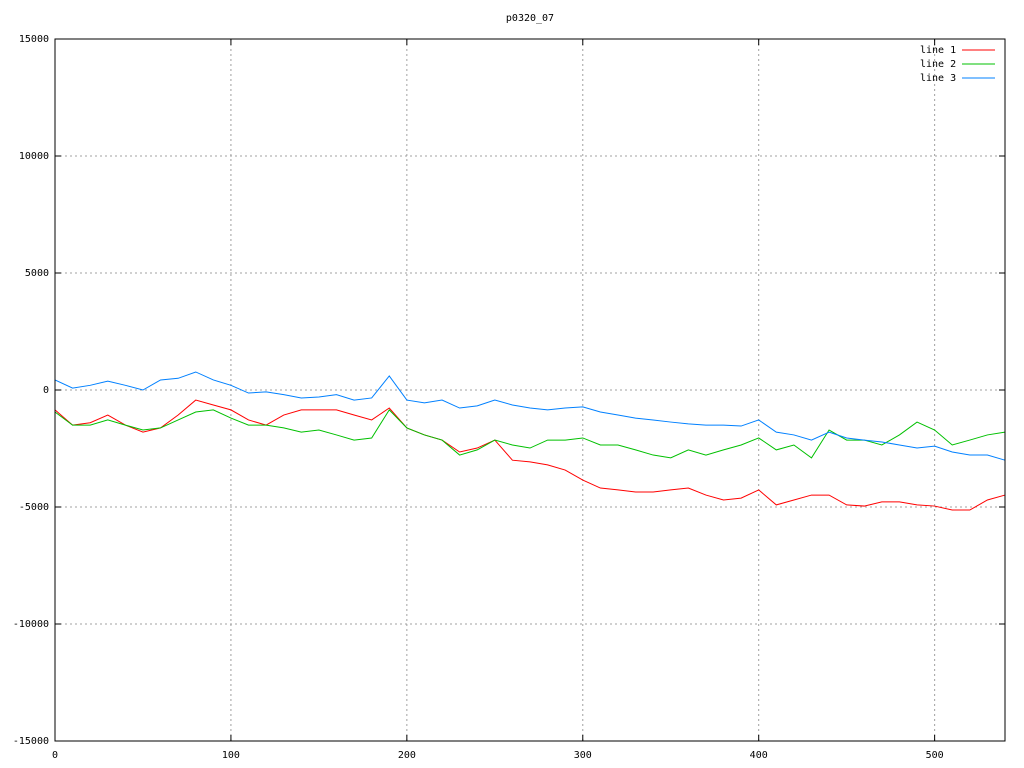 Image resolution: width=1024 pixels, height=768 pixels. Describe the element at coordinates (583, 755) in the screenshot. I see `x-tick-label: 300` at that location.